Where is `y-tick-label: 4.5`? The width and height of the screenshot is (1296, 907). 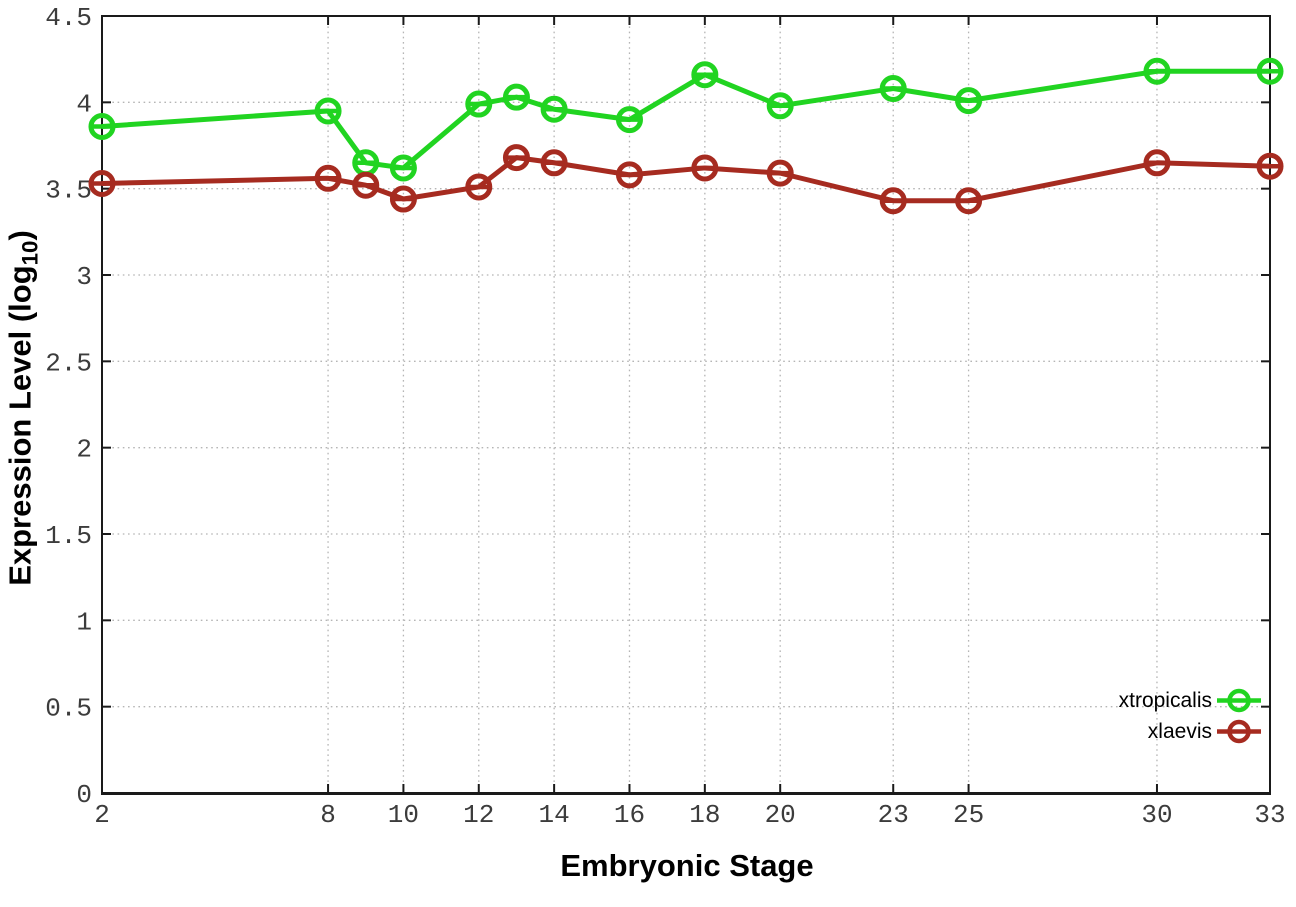
y-tick-label: 4.5 is located at coordinates (68, 18).